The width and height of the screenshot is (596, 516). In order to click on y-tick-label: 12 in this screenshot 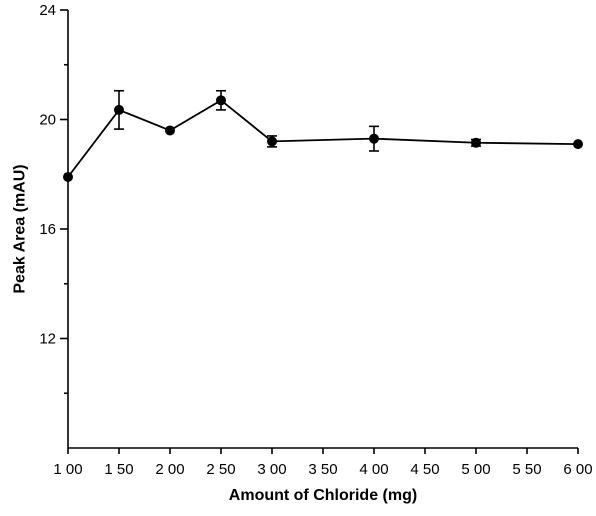, I will do `click(47, 339)`.